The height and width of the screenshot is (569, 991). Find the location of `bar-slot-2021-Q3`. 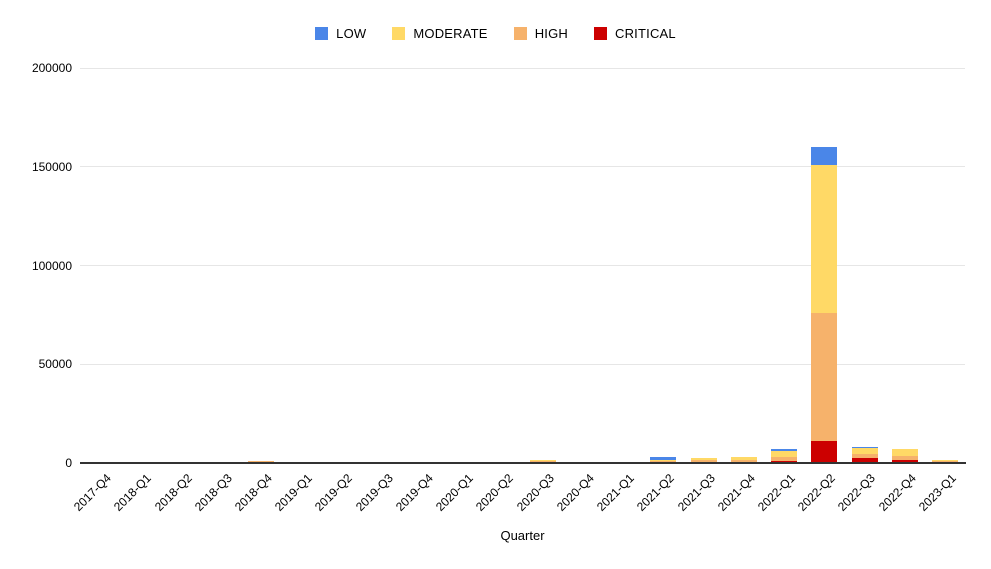

bar-slot-2021-Q3 is located at coordinates (704, 265).